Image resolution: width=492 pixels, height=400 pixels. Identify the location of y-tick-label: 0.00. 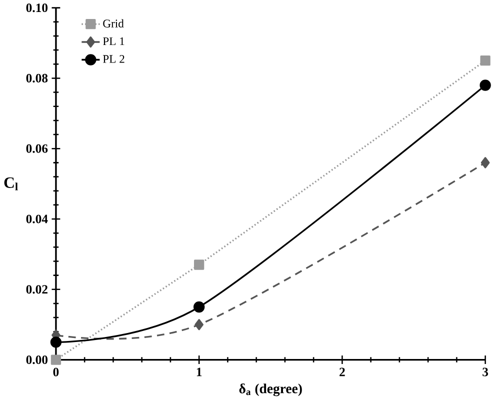
(37, 360).